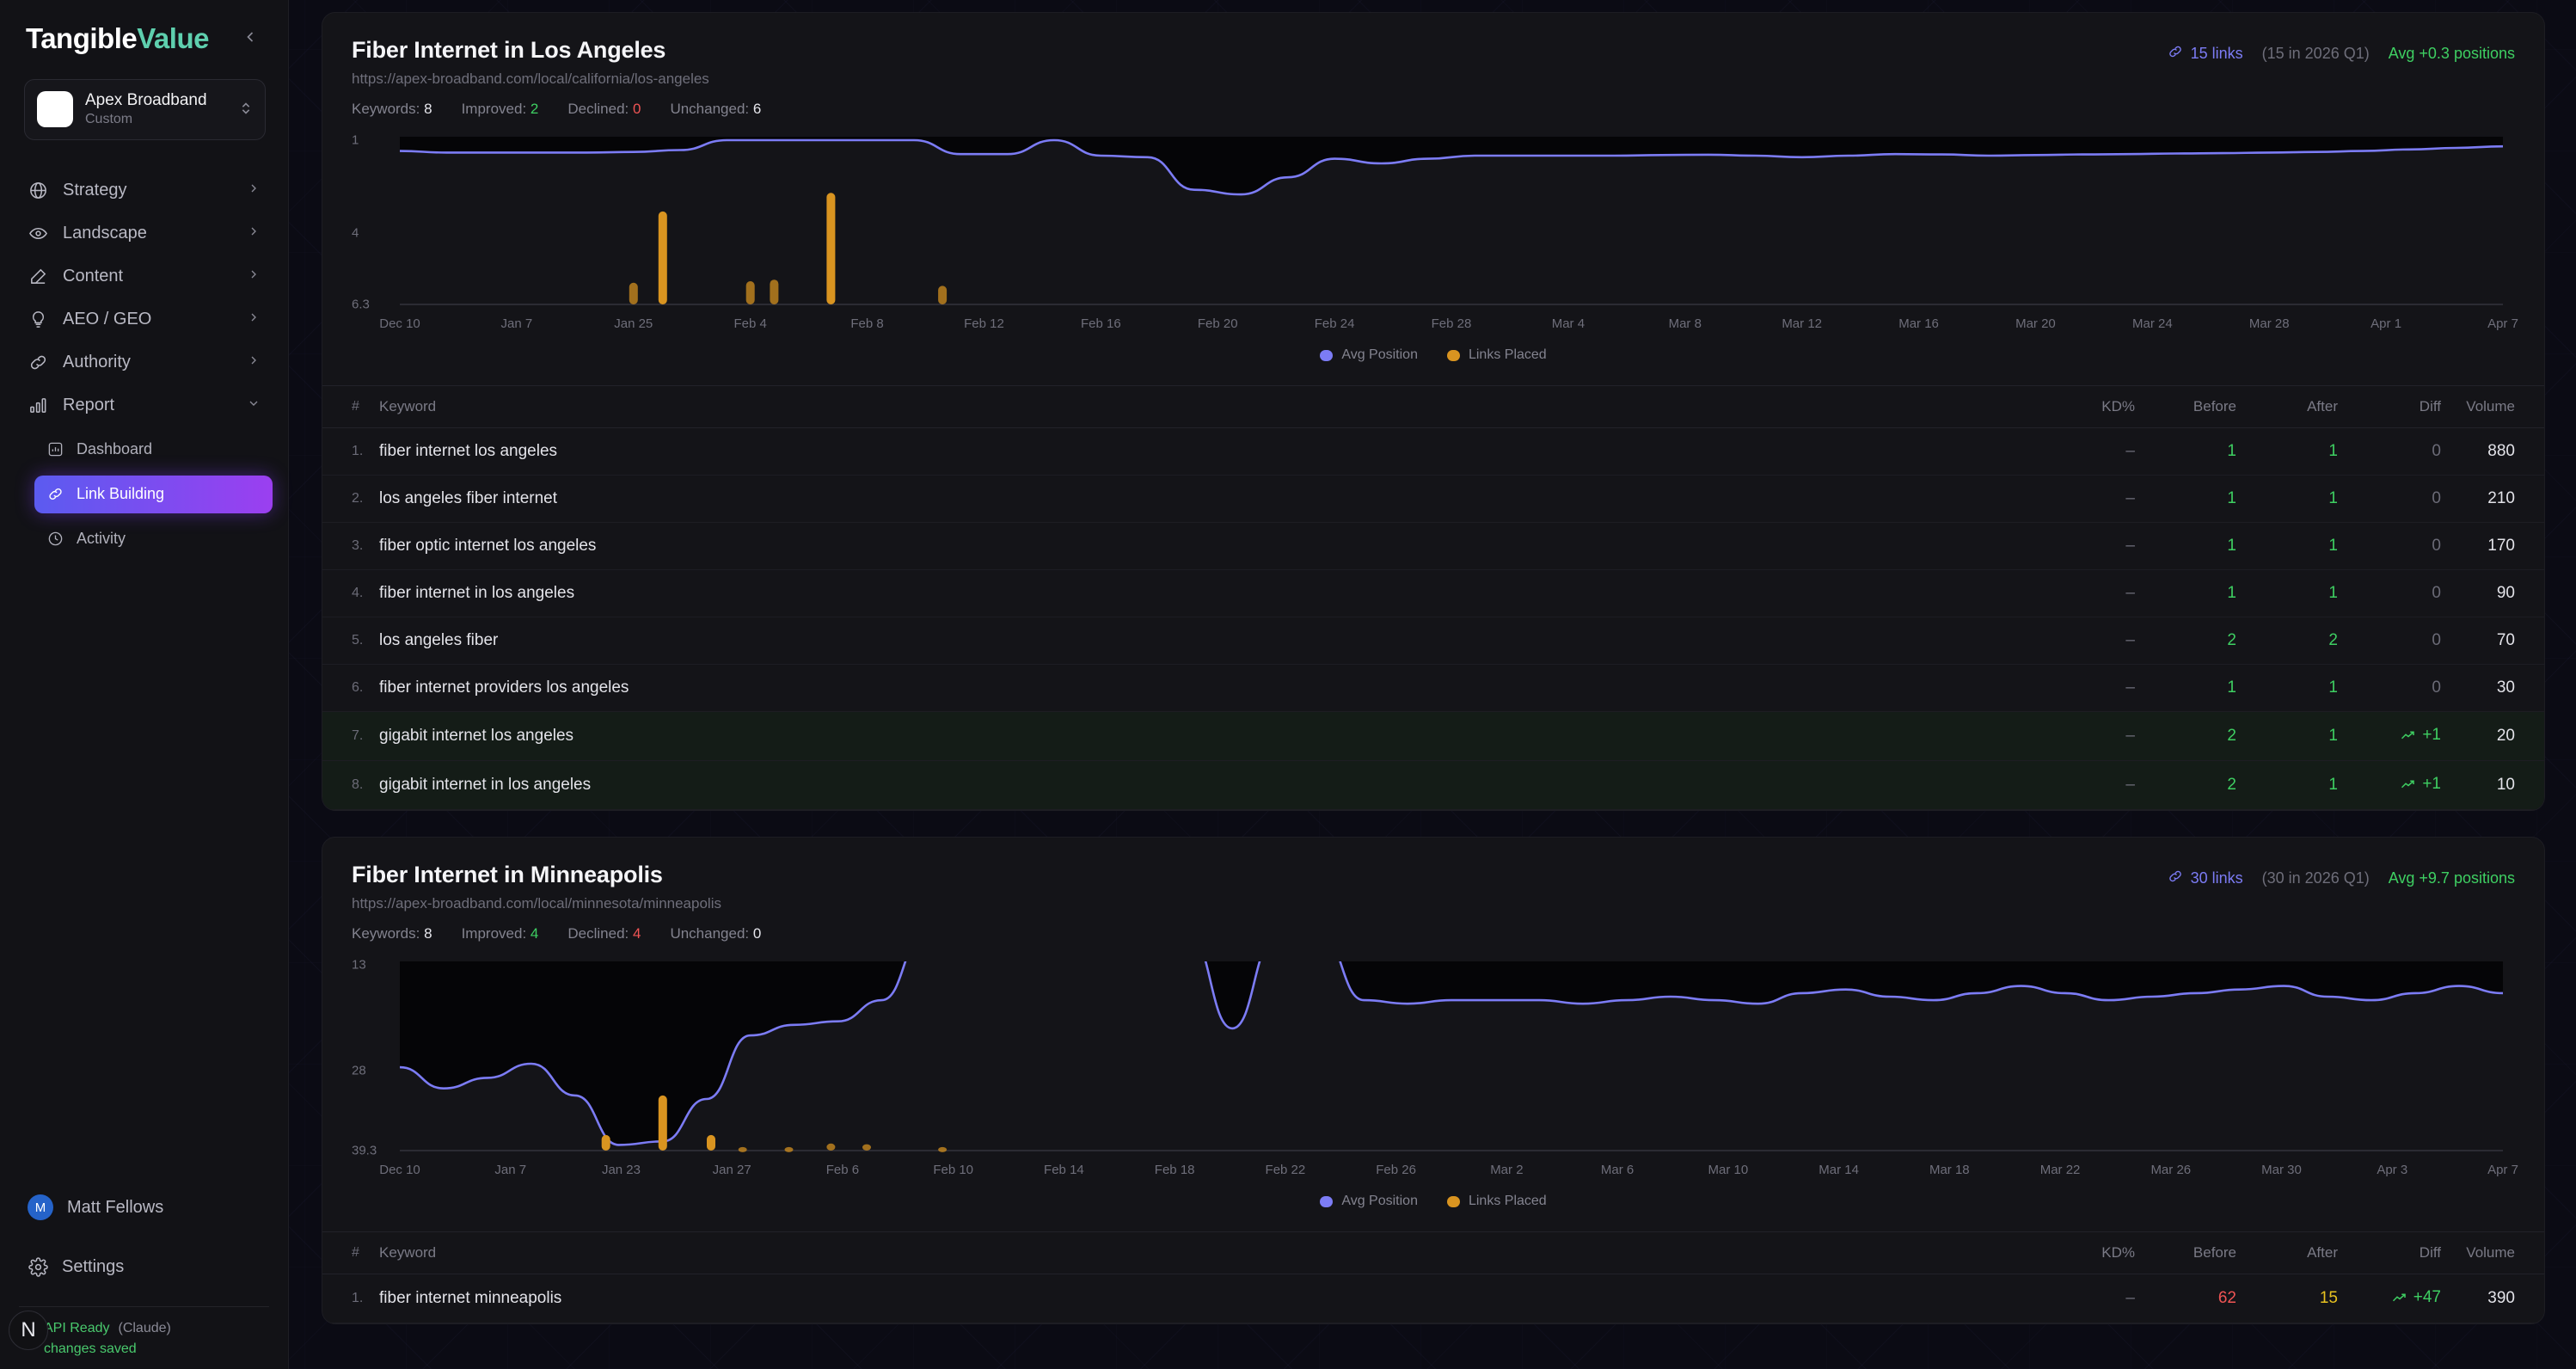 Image resolution: width=2576 pixels, height=1369 pixels. I want to click on brand-accent: Value, so click(173, 38).